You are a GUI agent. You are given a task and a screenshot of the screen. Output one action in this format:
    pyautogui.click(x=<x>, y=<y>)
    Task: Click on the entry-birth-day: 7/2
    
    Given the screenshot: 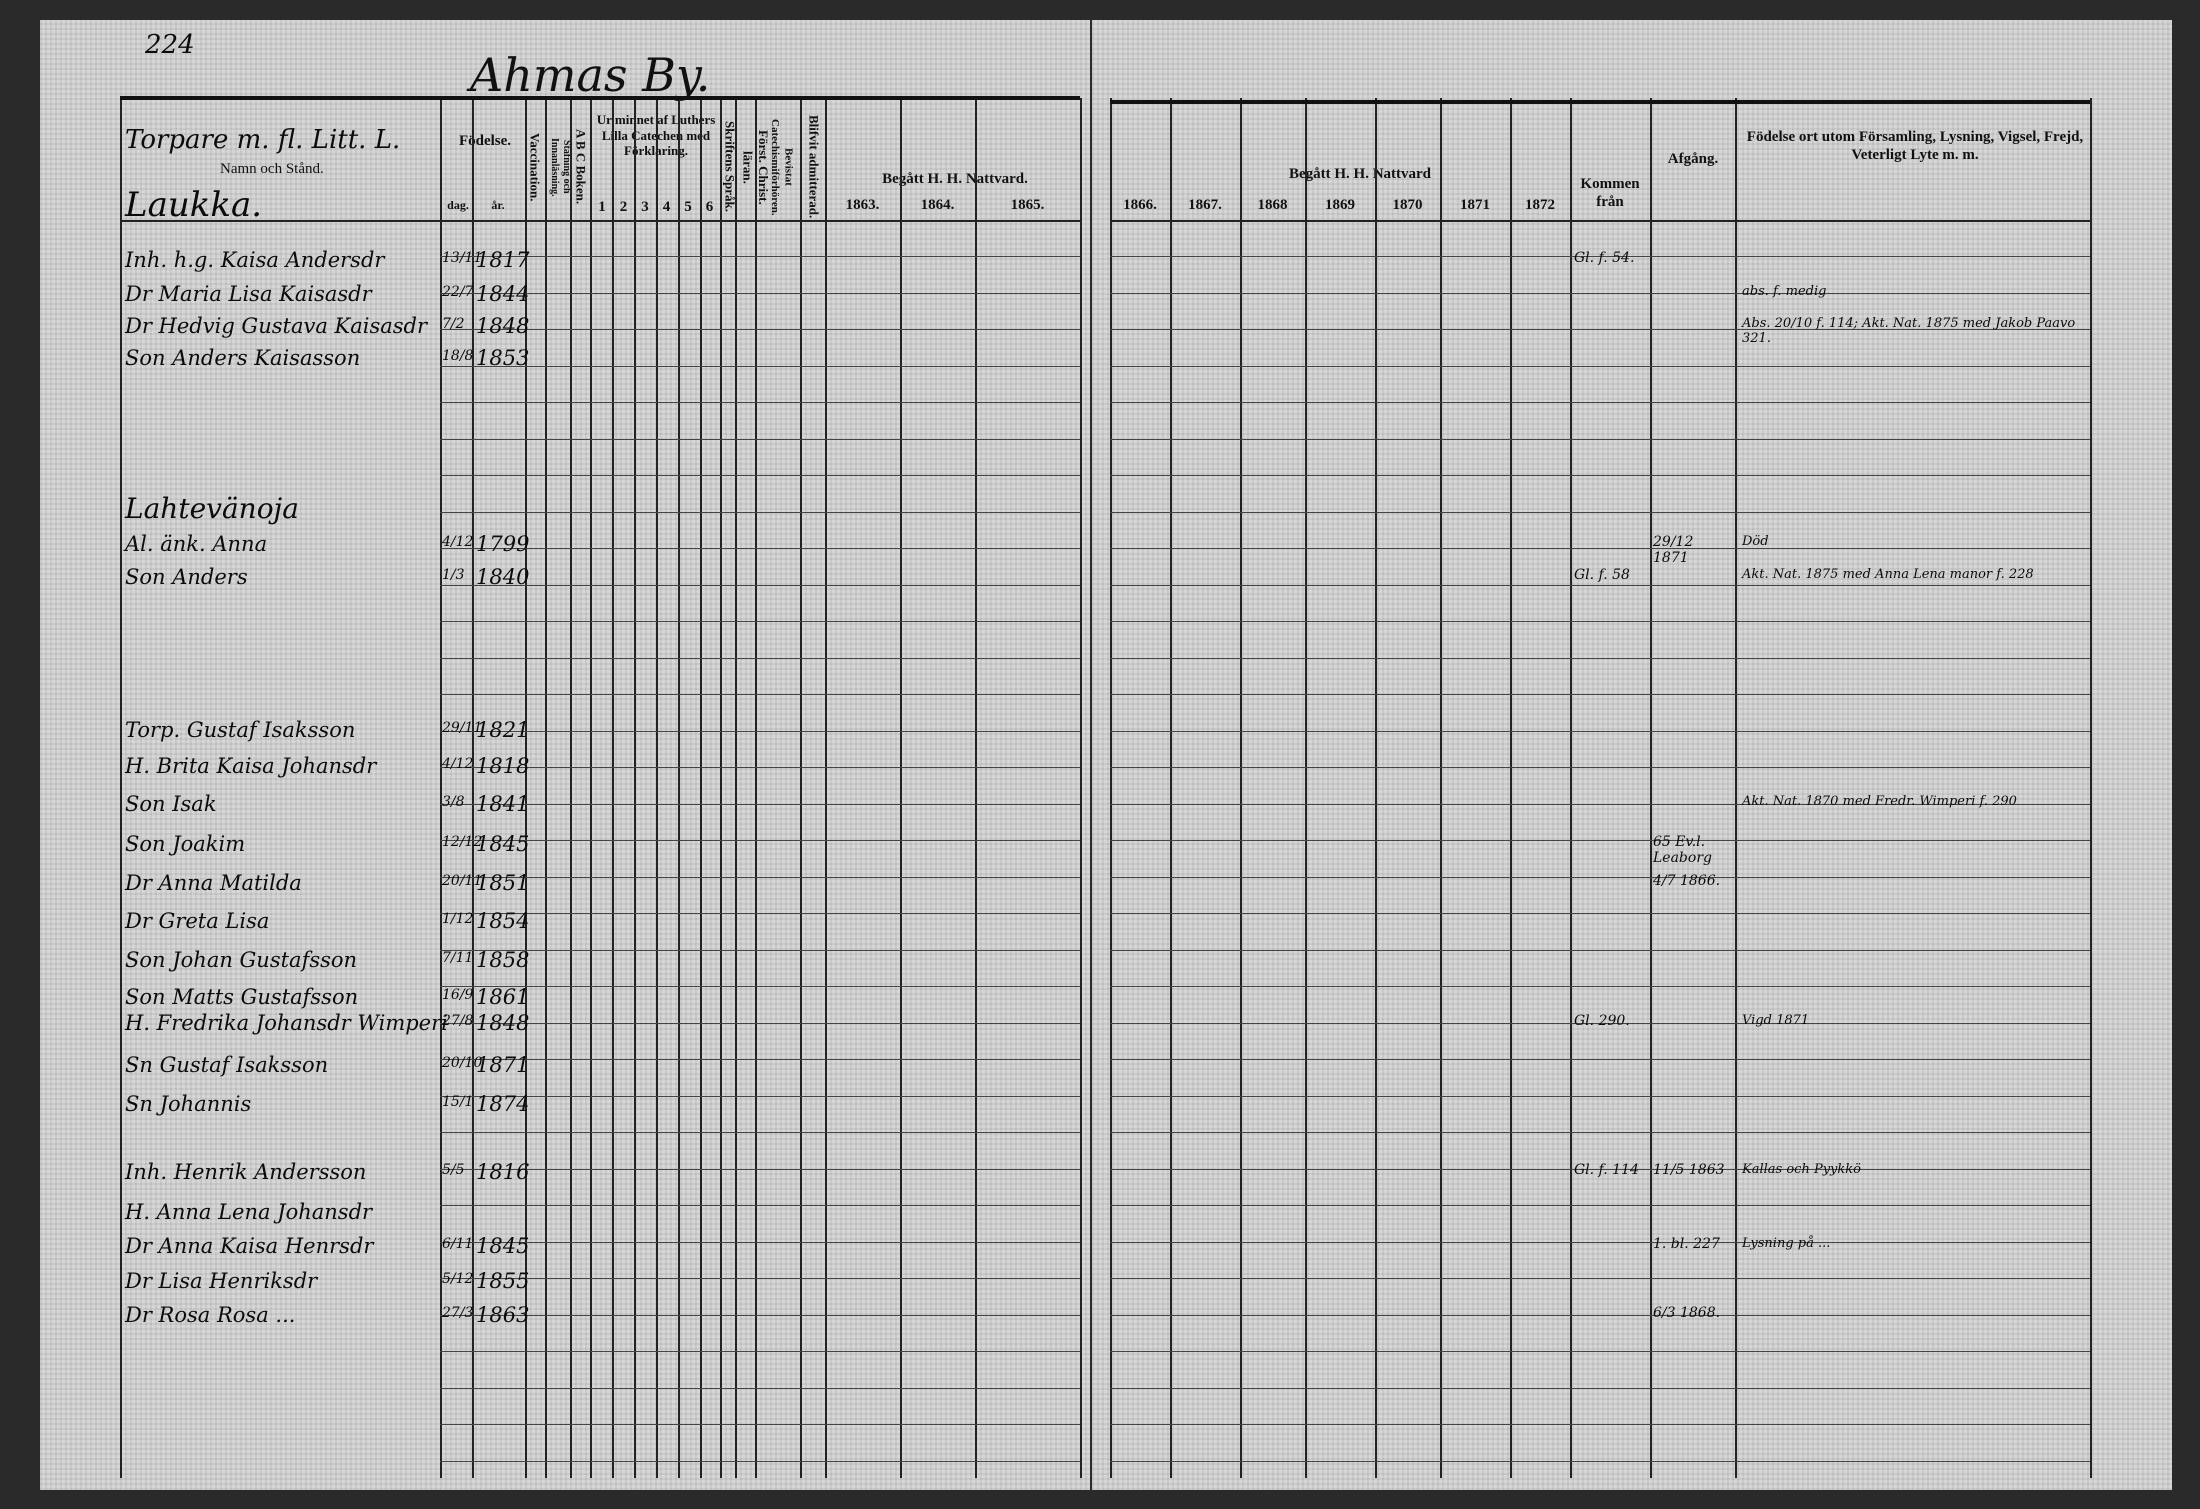 What is the action you would take?
    pyautogui.click(x=453, y=324)
    